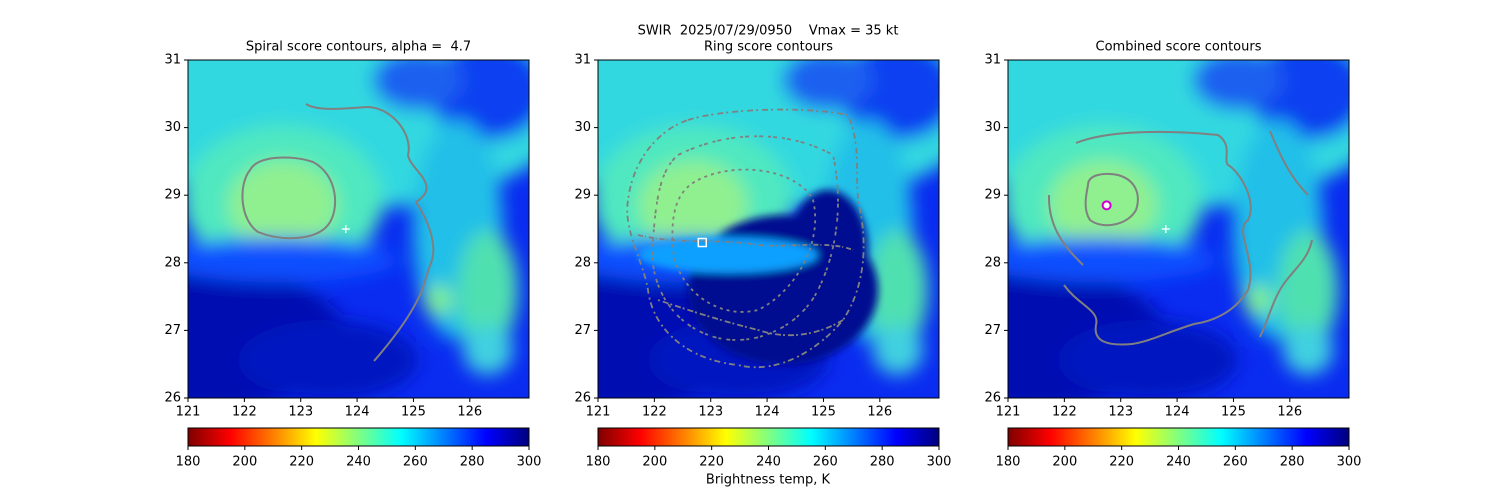  What do you see at coordinates (768, 480) in the screenshot?
I see `colorbar-label: Brightness temp, K` at bounding box center [768, 480].